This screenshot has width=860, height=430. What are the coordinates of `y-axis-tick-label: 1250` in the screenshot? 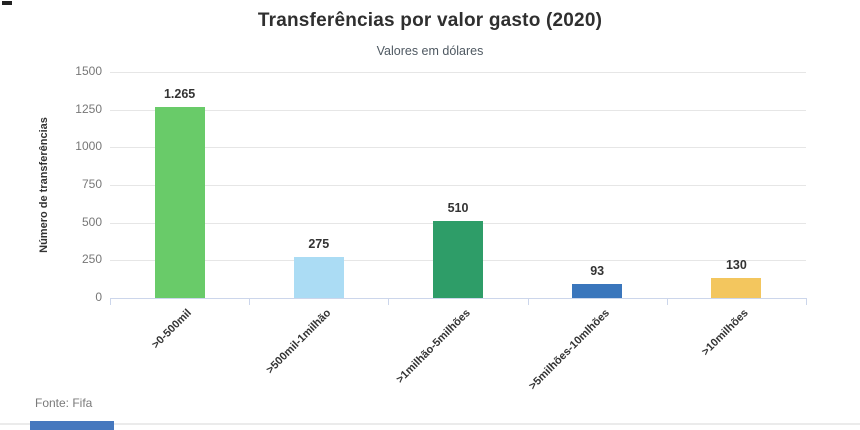 It's located at (88, 108).